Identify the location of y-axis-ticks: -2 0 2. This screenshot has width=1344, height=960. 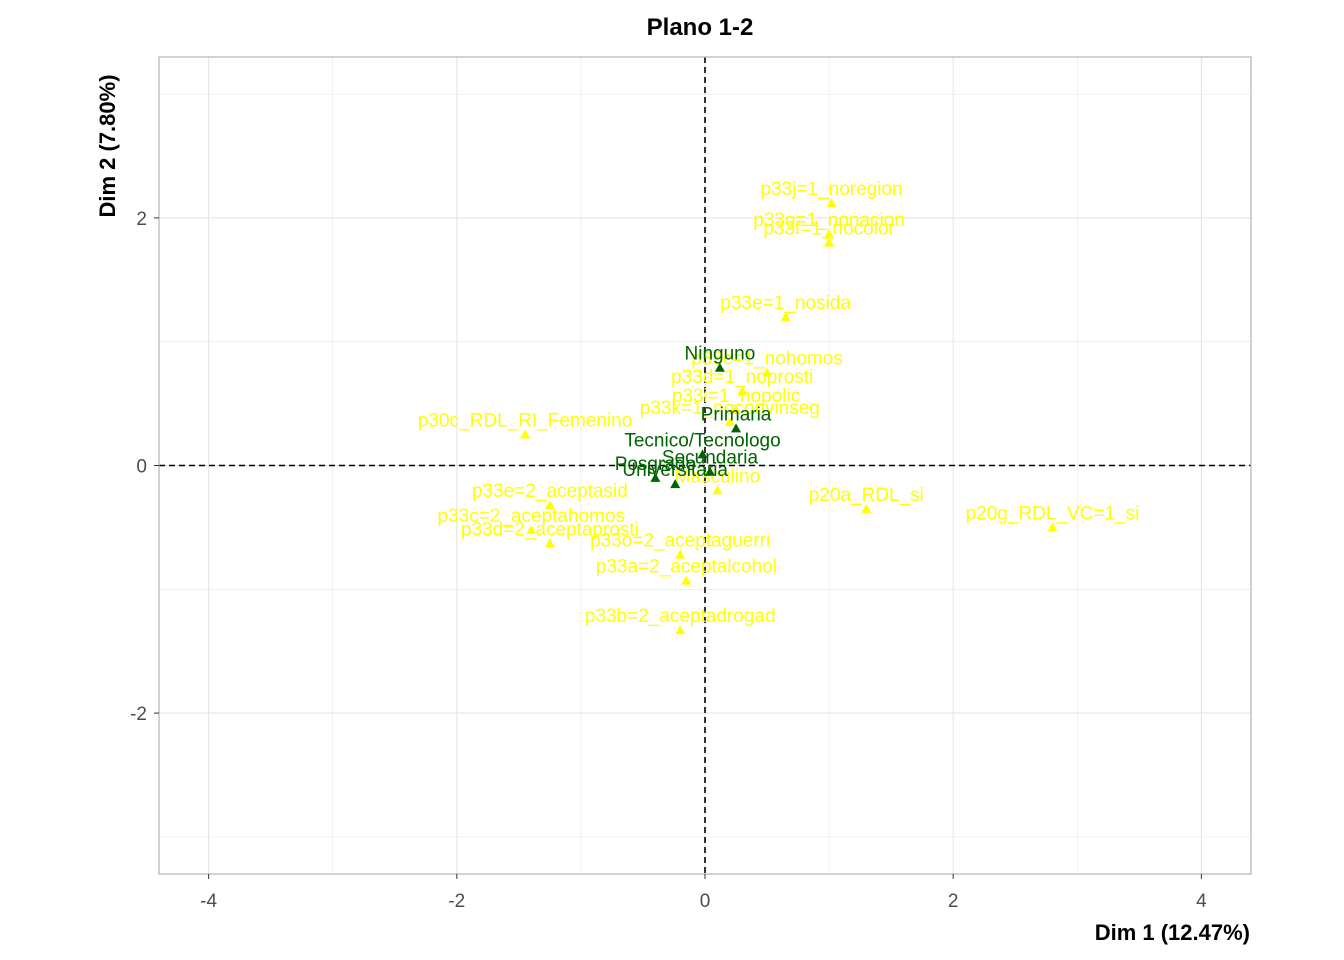
(144, 467).